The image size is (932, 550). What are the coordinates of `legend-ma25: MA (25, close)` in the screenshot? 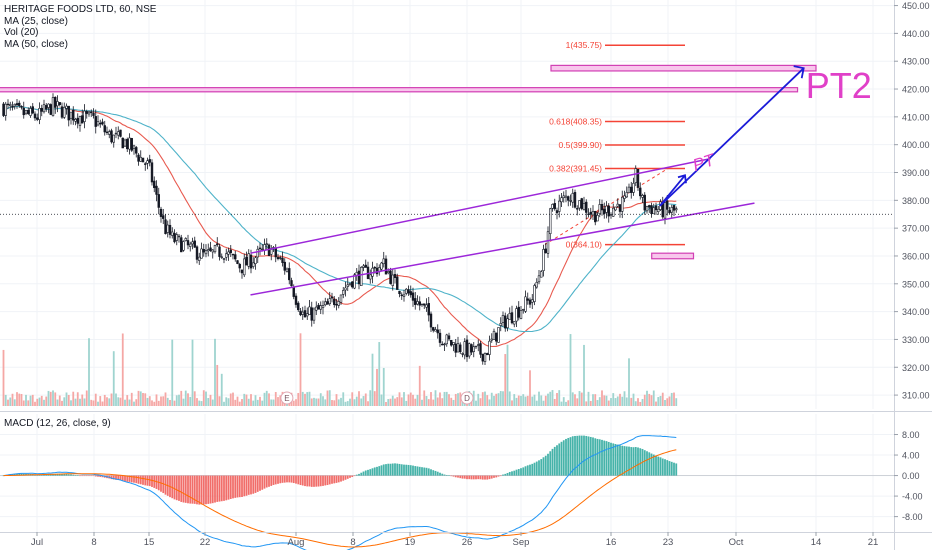 It's located at (36, 21).